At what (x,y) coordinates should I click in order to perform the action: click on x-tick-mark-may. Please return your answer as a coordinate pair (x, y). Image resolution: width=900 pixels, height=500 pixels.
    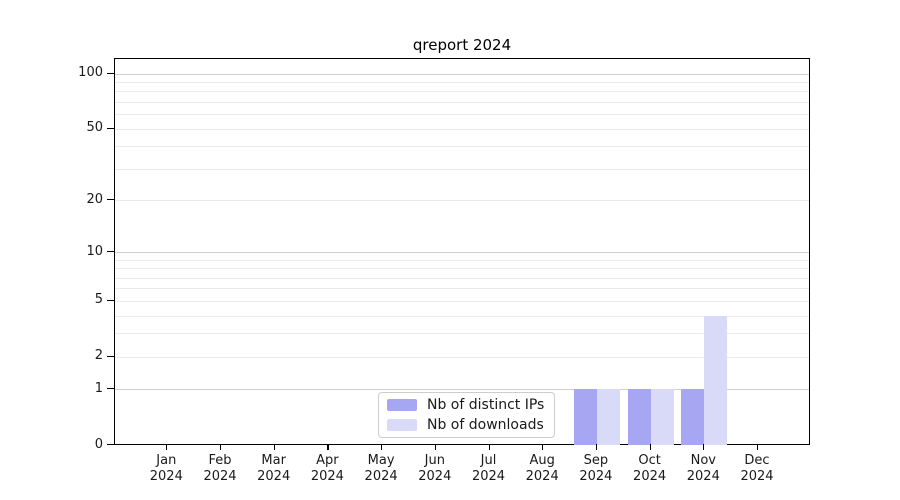
    Looking at the image, I should click on (382, 447).